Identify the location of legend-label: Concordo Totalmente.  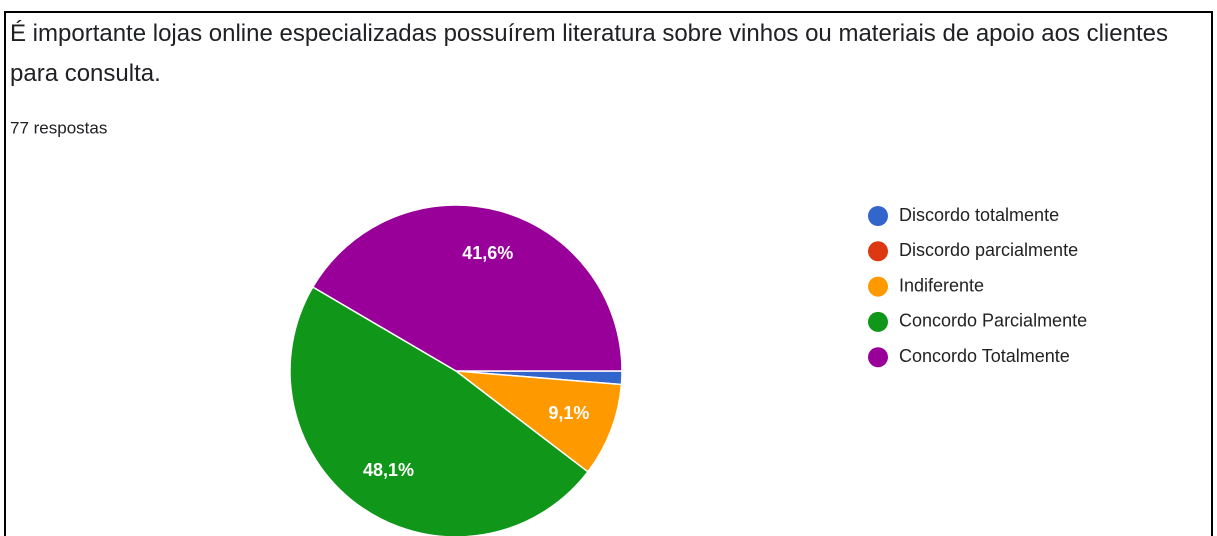
(984, 356).